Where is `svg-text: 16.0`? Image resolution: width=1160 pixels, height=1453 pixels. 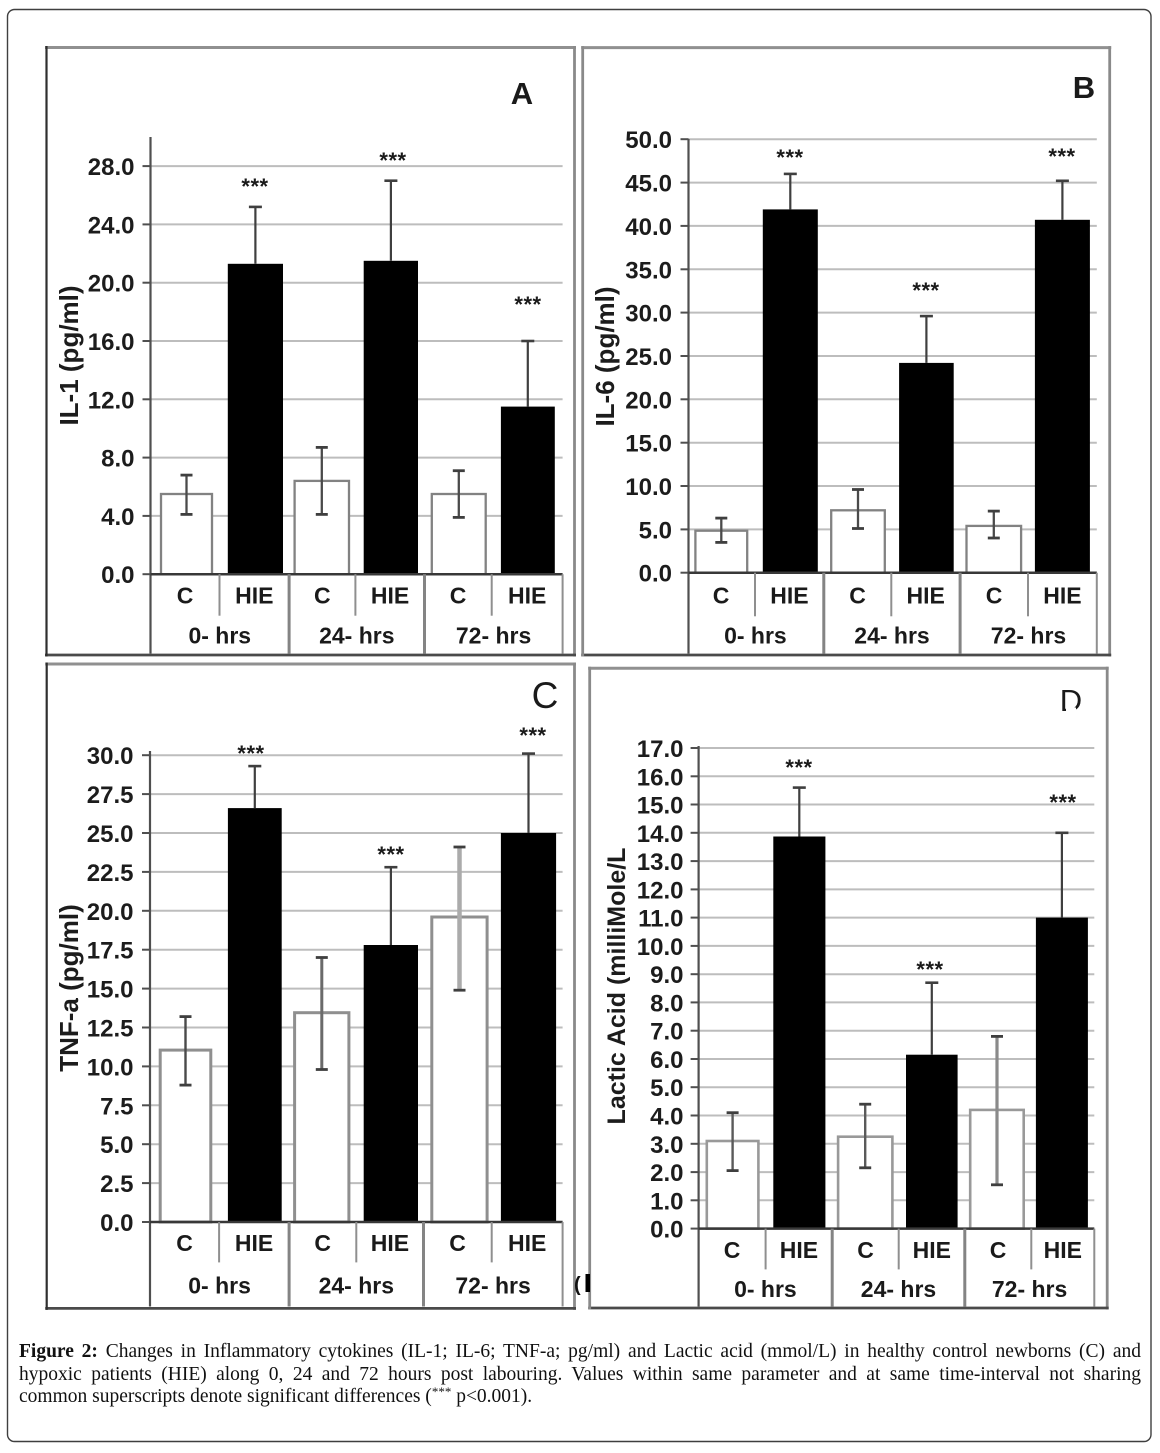 svg-text: 16.0 is located at coordinates (660, 777).